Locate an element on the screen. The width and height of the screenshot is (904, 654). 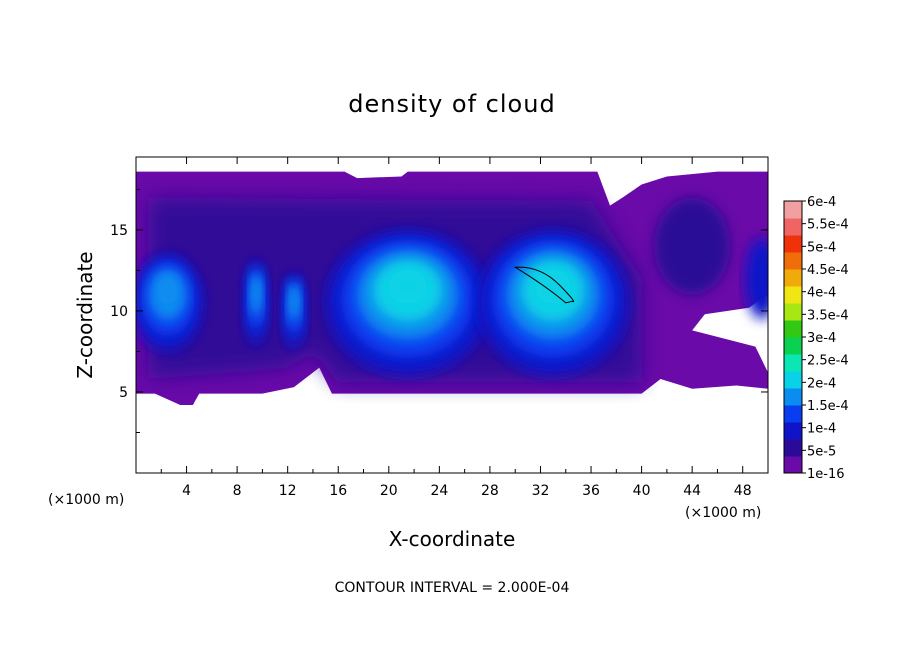
y-axis-label: Z-coordinate is located at coordinates (85, 314).